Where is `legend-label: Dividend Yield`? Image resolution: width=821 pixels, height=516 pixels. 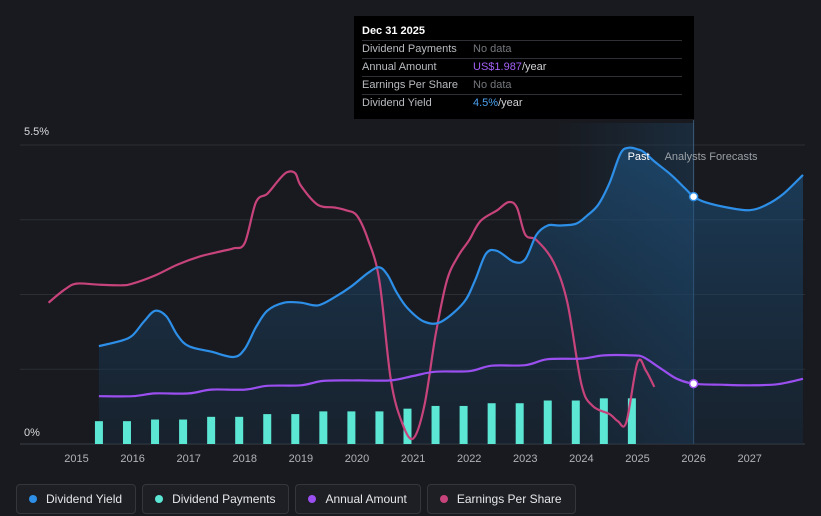
legend-label: Dividend Yield is located at coordinates (84, 499).